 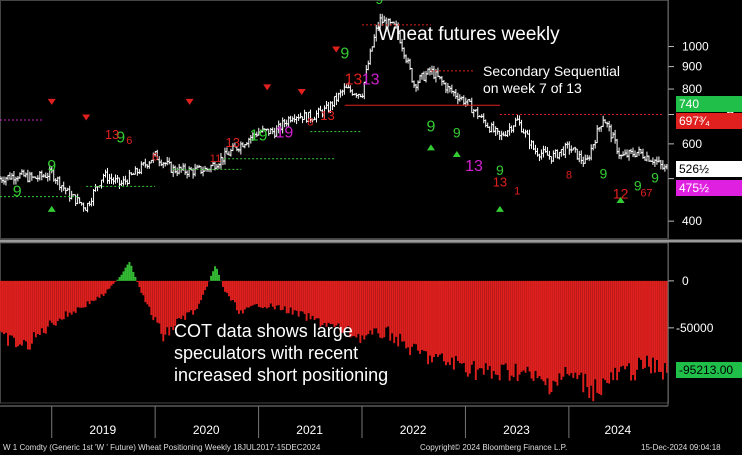 What do you see at coordinates (692, 67) in the screenshot?
I see `y-tick-label-900: 900` at bounding box center [692, 67].